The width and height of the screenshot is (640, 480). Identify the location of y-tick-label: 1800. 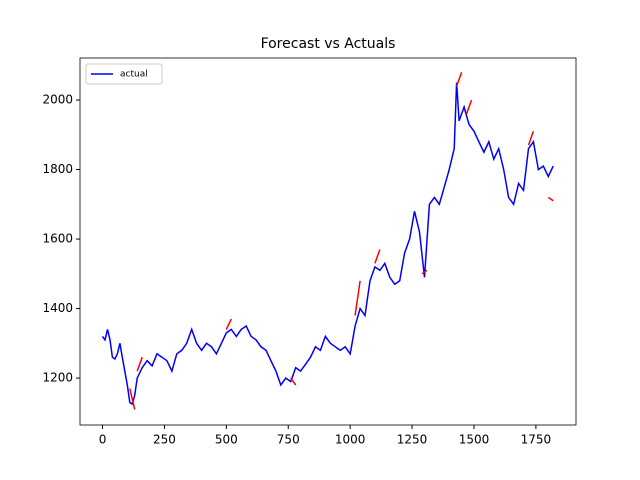
(57, 169).